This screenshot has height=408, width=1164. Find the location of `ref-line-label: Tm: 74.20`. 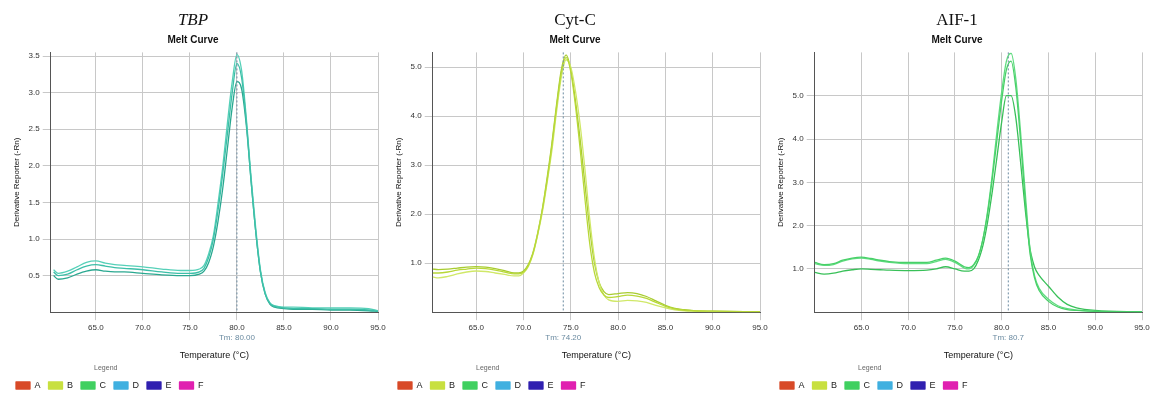

ref-line-label: Tm: 74.20 is located at coordinates (563, 338).